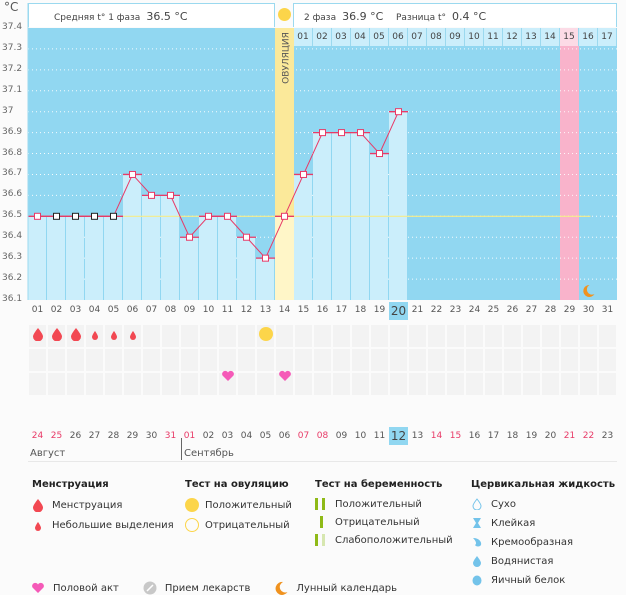 The height and width of the screenshot is (595, 626). I want to click on x-tick-label: 30, so click(588, 310).